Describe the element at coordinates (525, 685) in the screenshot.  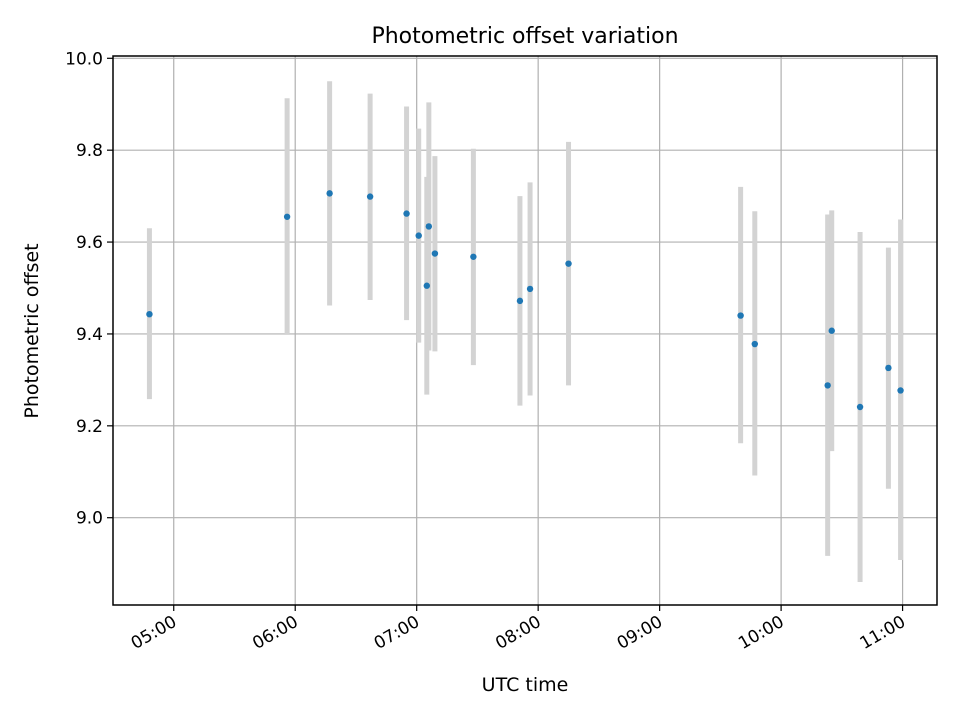
I see `x-axis-label: UTC time` at that location.